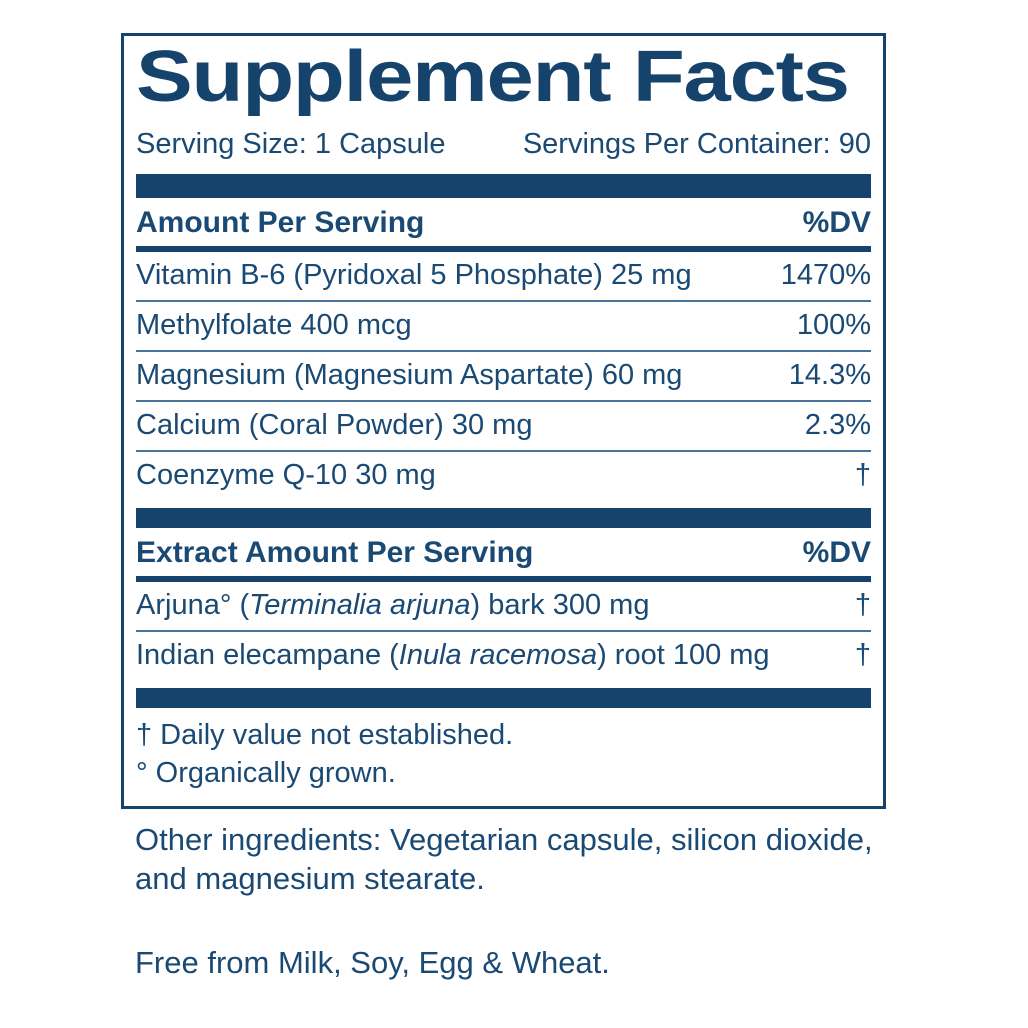 This screenshot has width=1028, height=1028. Describe the element at coordinates (310, 878) in the screenshot. I see `other-ingredients-line2: and magnesium stearate.` at that location.